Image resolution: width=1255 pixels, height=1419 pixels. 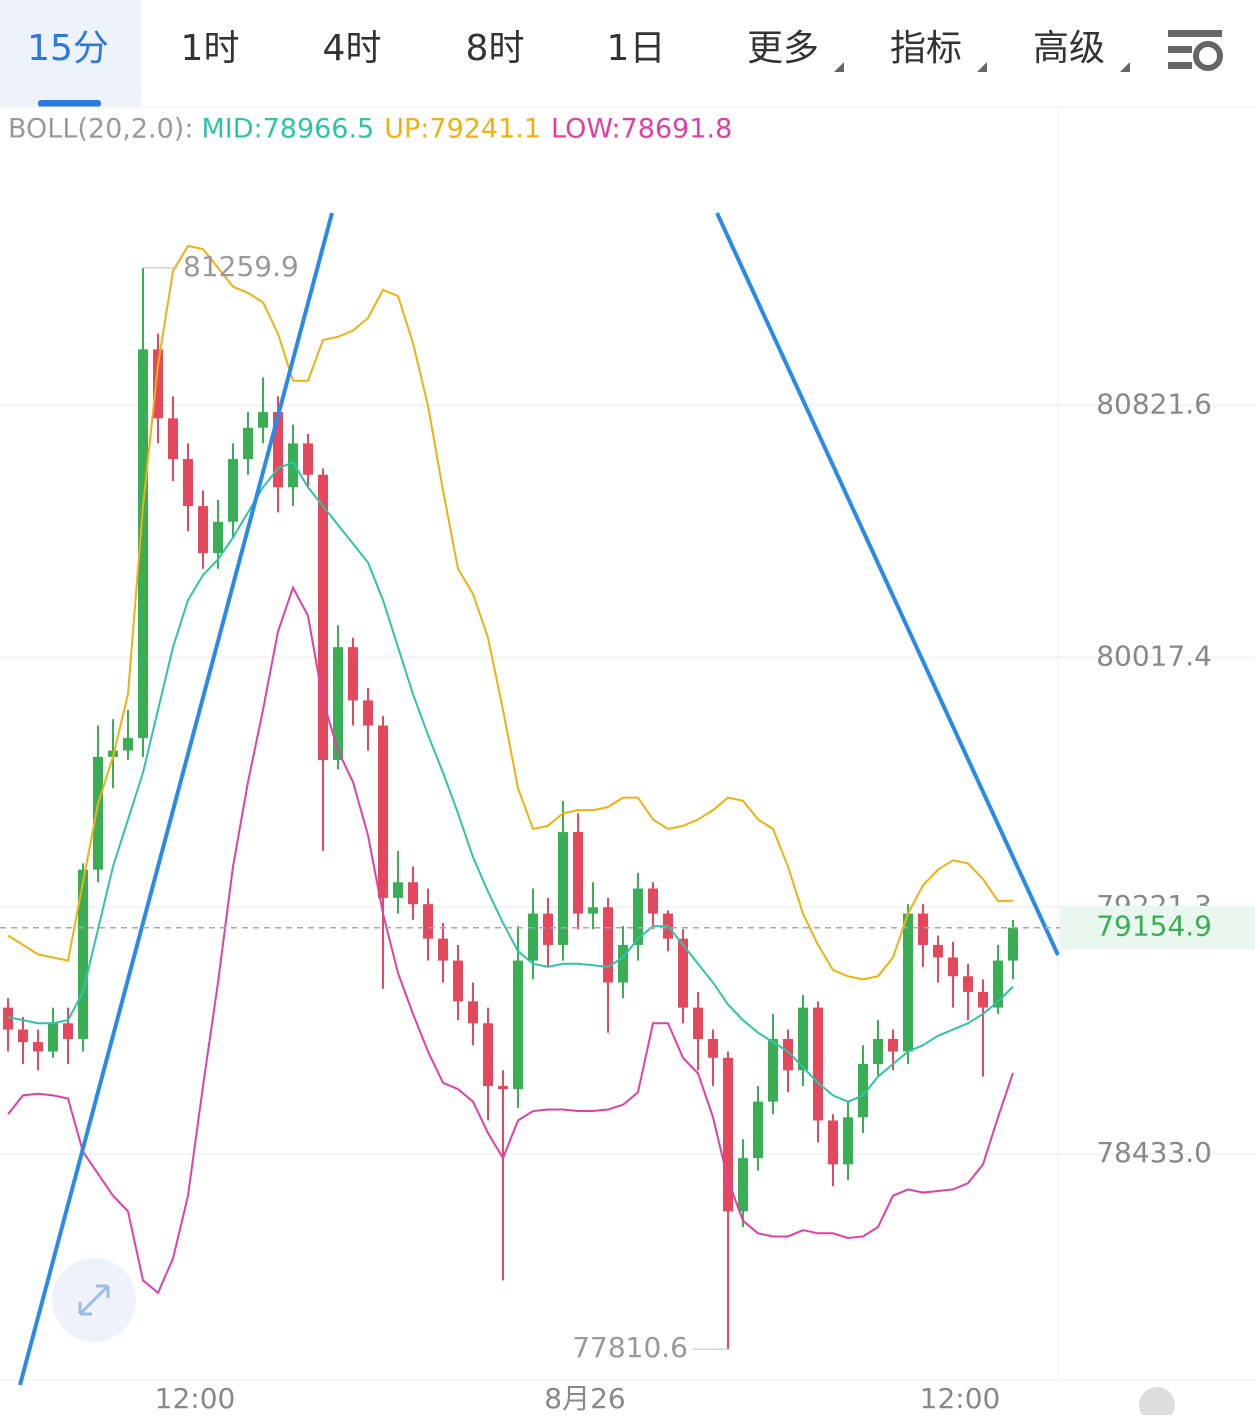 I want to click on x-tick-label: 12:00, so click(x=960, y=1398).